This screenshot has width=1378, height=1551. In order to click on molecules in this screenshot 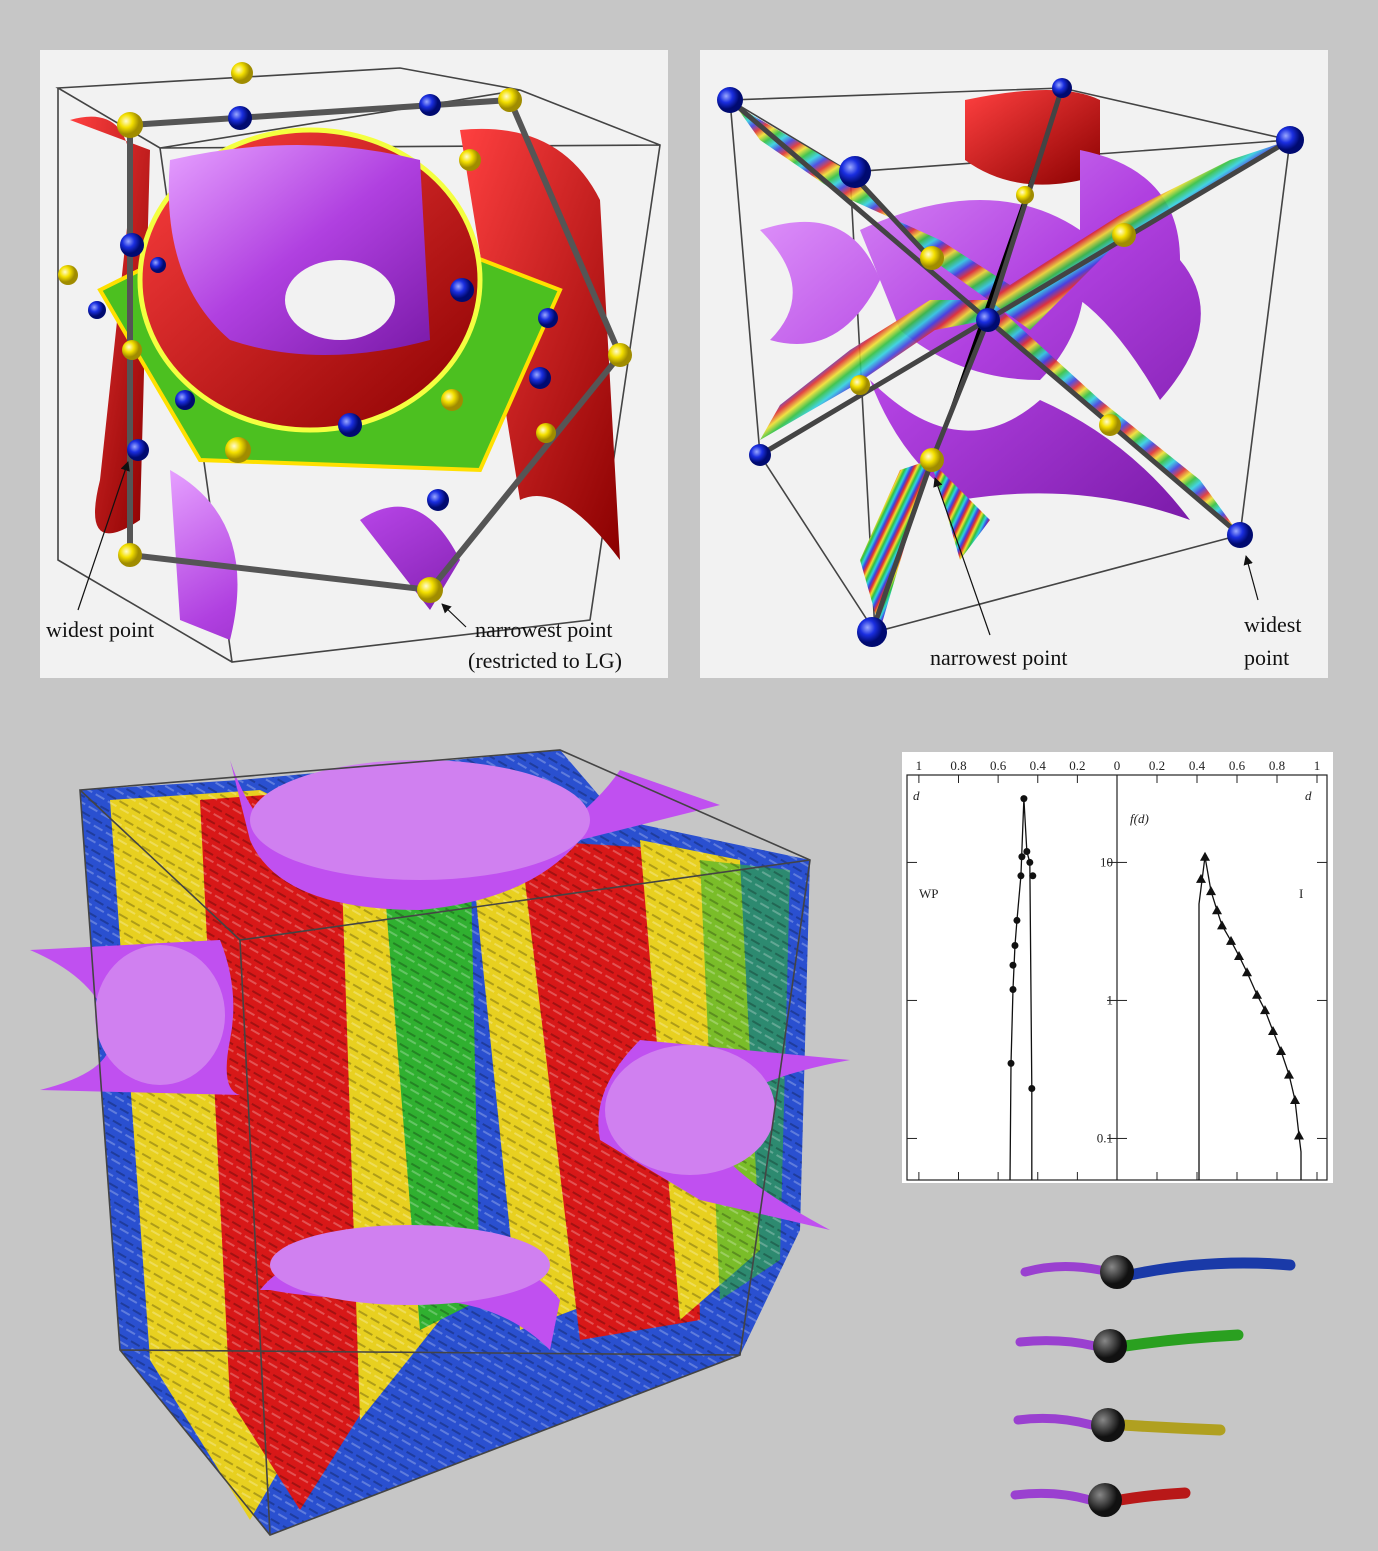, I will do `click(1153, 1386)`.